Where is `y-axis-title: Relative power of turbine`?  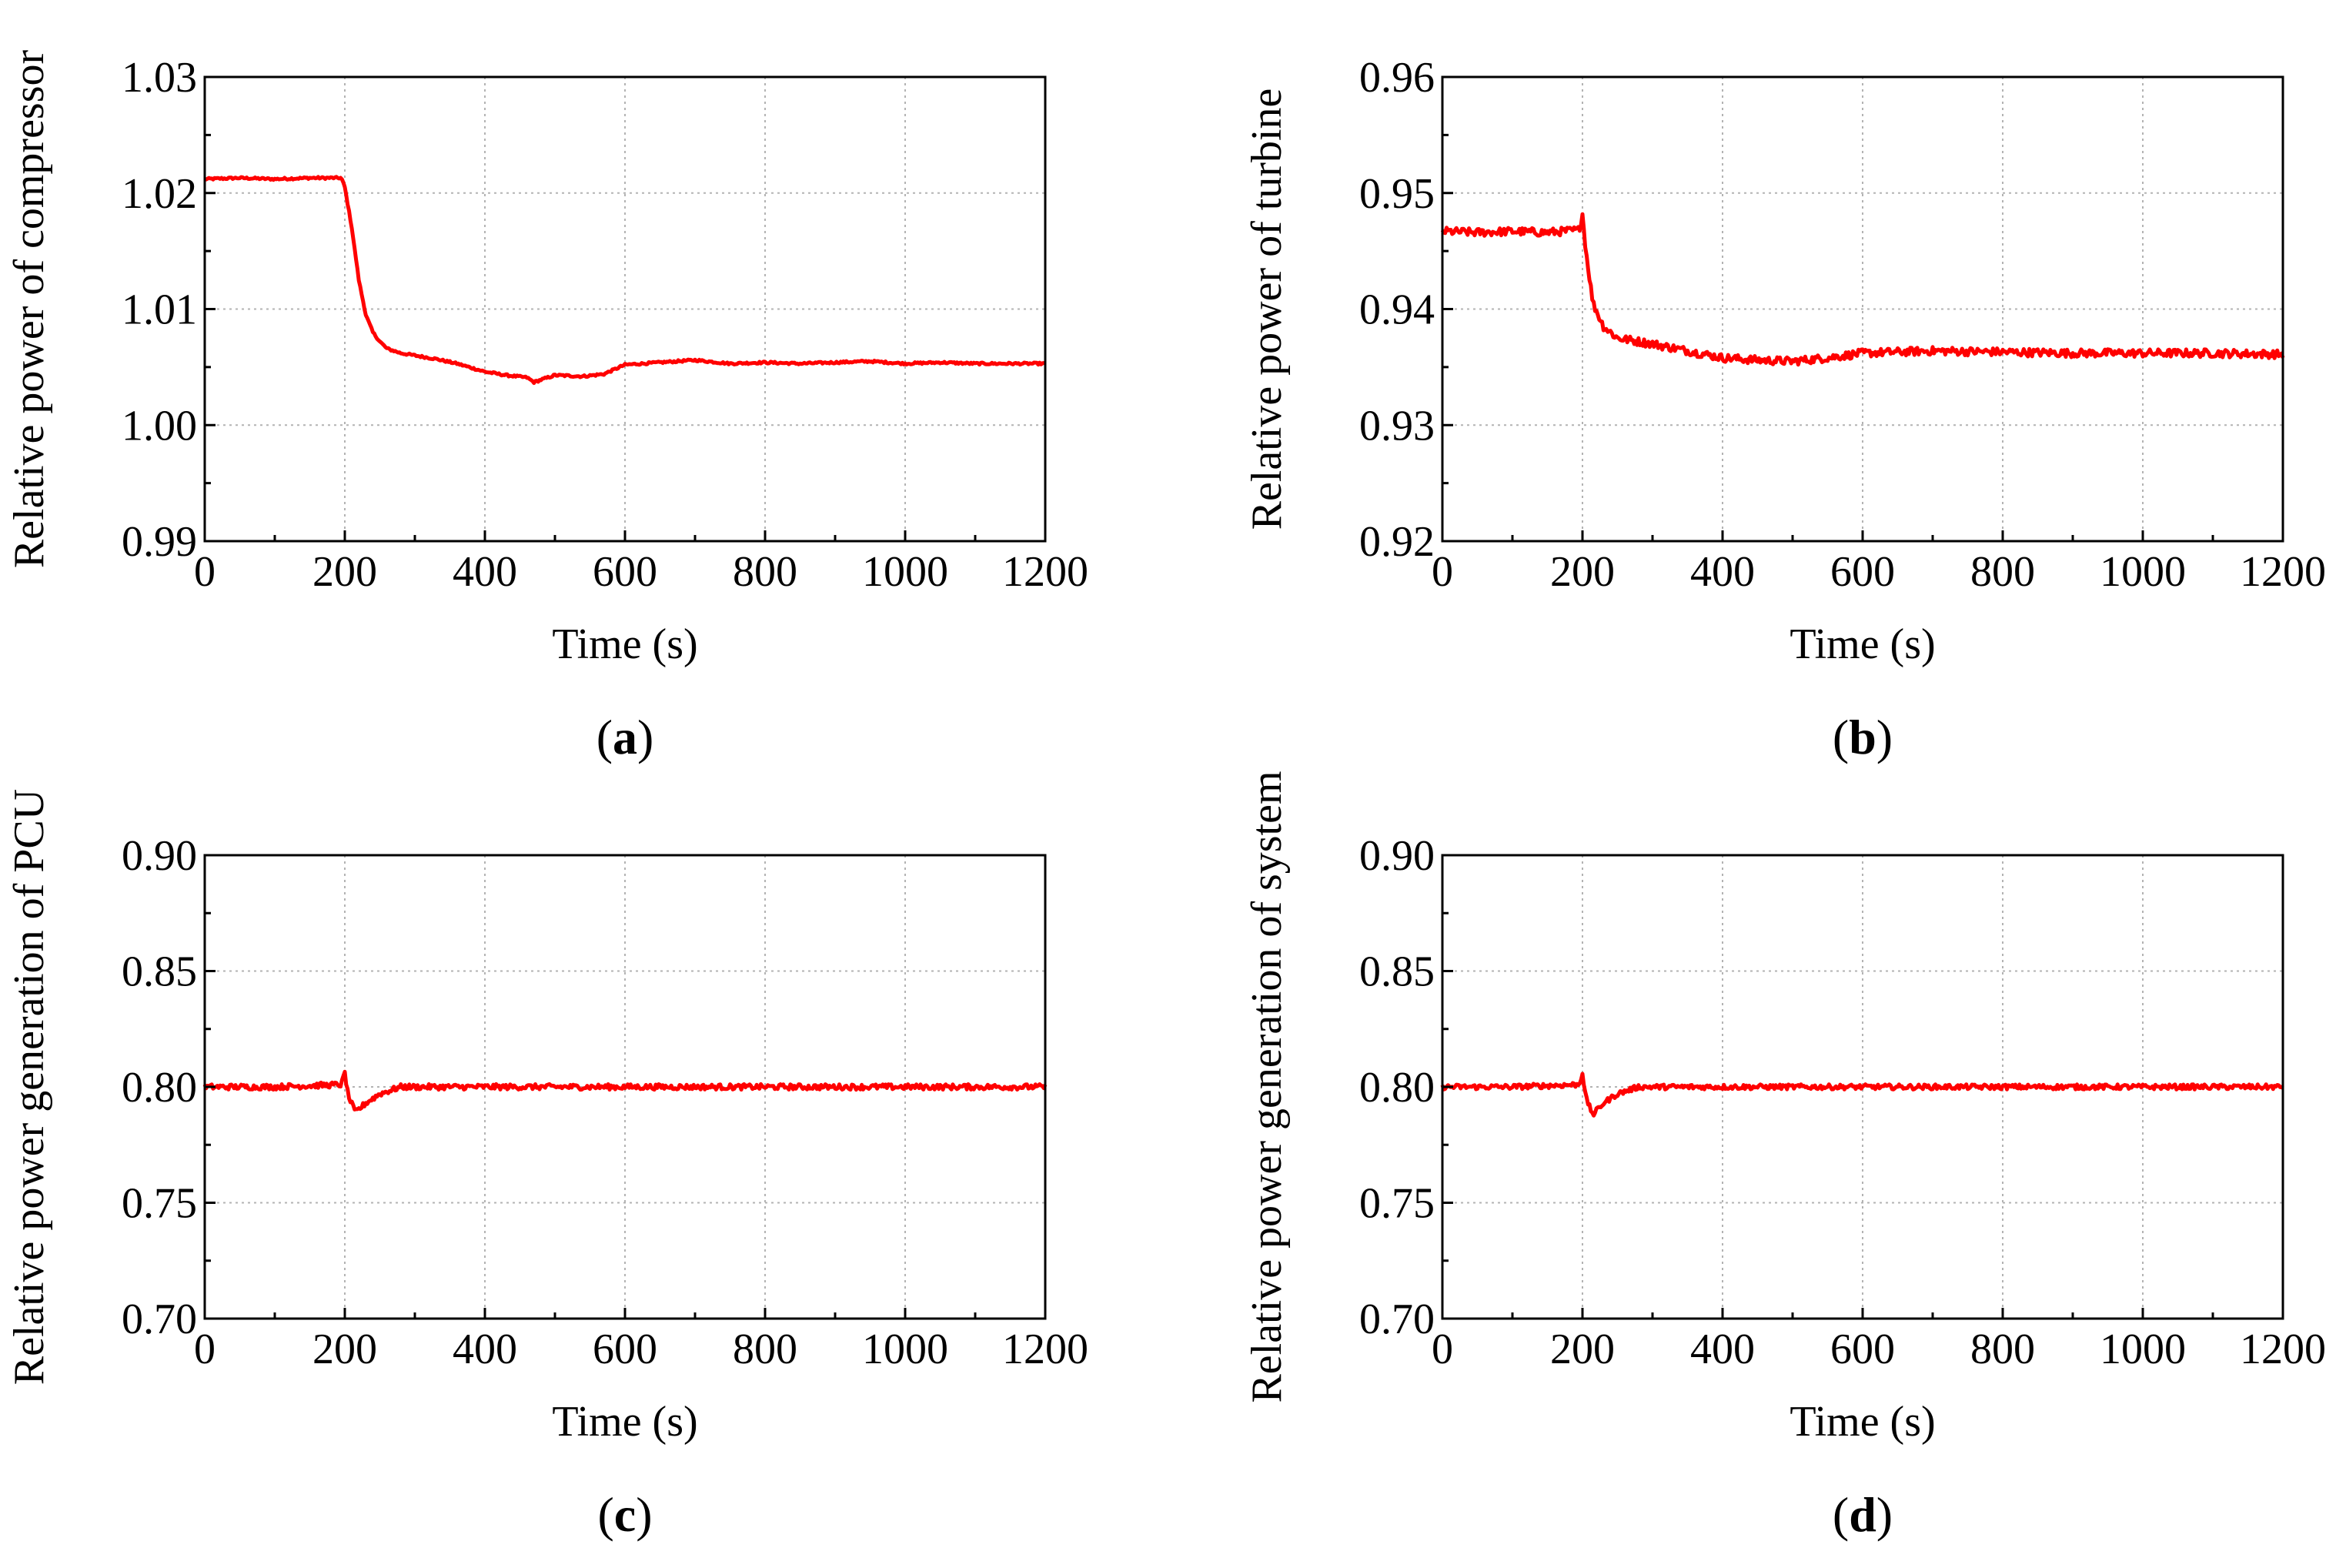
y-axis-title: Relative power of turbine is located at coordinates (1267, 309).